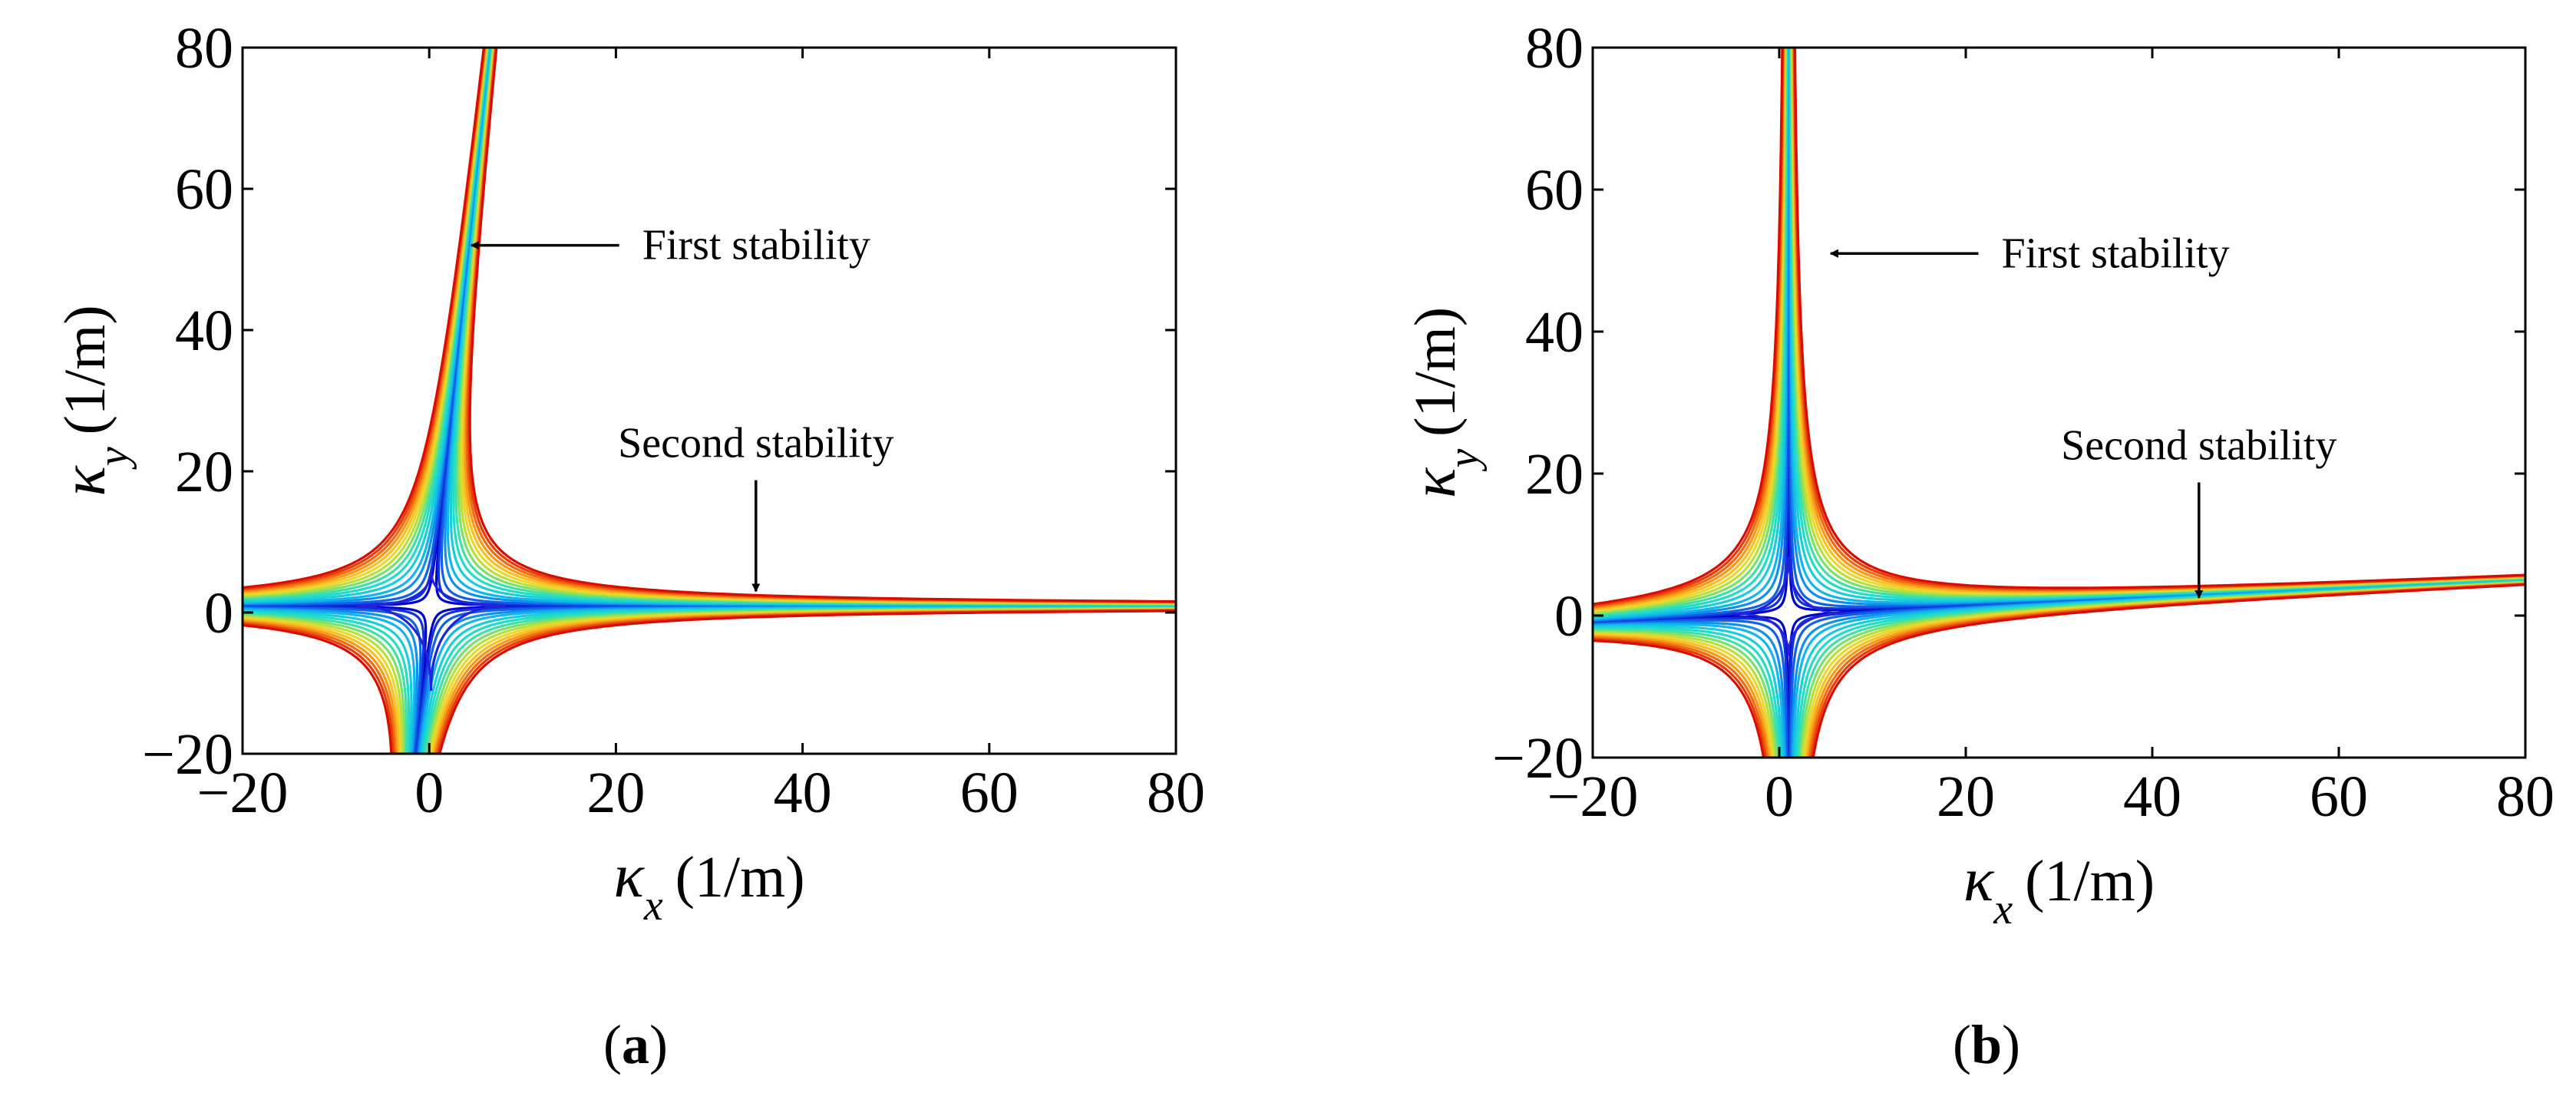 The height and width of the screenshot is (1103, 2576). I want to click on panel-caption: (a), so click(635, 1044).